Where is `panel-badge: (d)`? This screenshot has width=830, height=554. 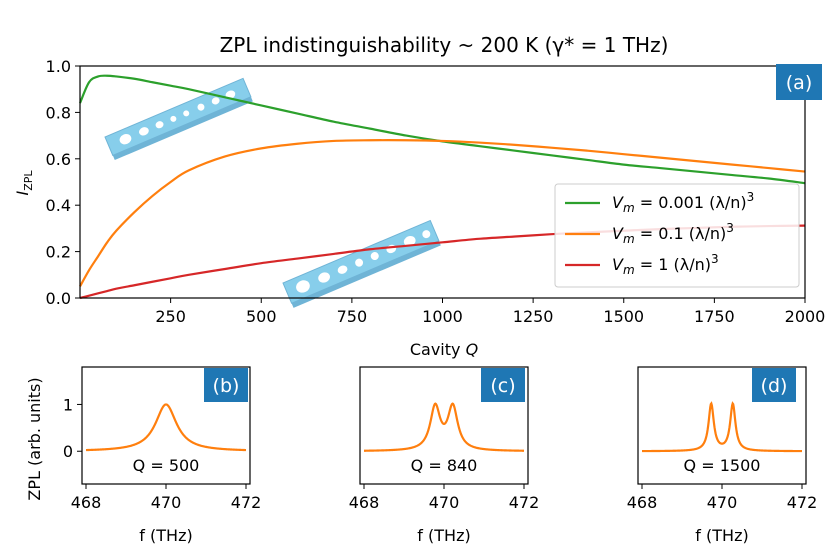
panel-badge: (d) is located at coordinates (774, 385).